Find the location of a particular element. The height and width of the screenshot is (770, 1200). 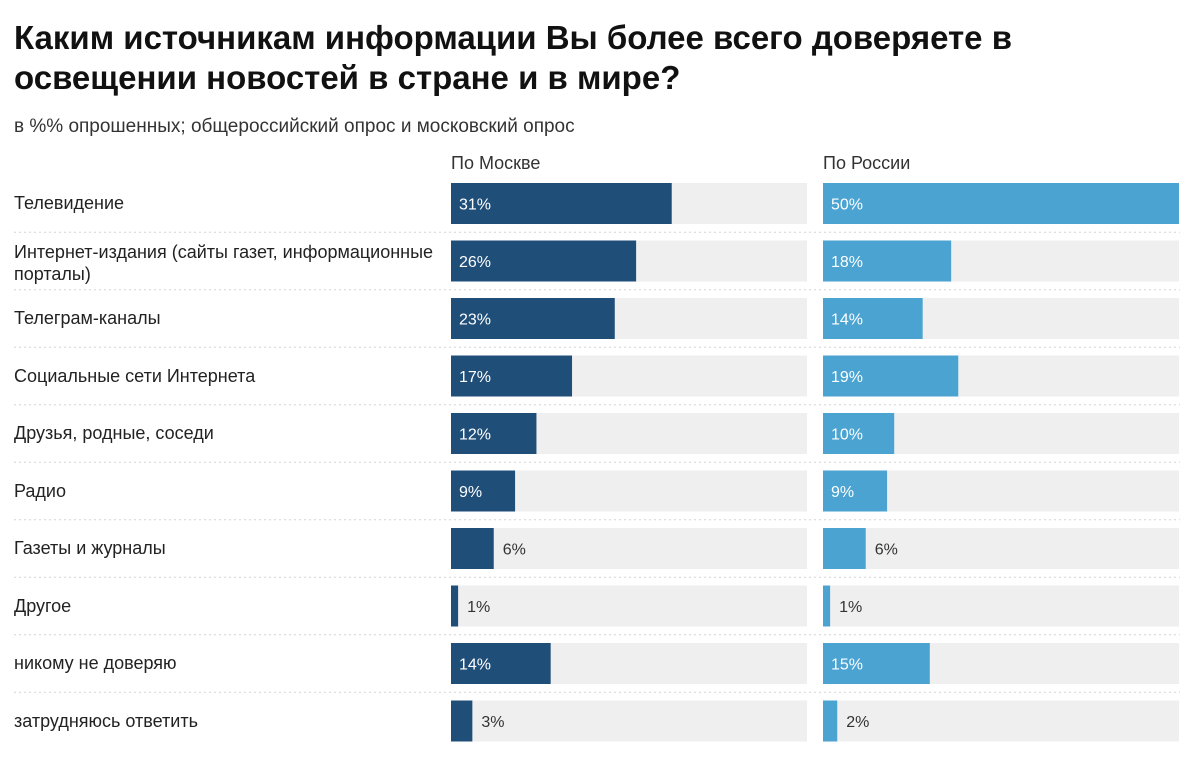

category-label: затрудняюсь ответить is located at coordinates (106, 720).